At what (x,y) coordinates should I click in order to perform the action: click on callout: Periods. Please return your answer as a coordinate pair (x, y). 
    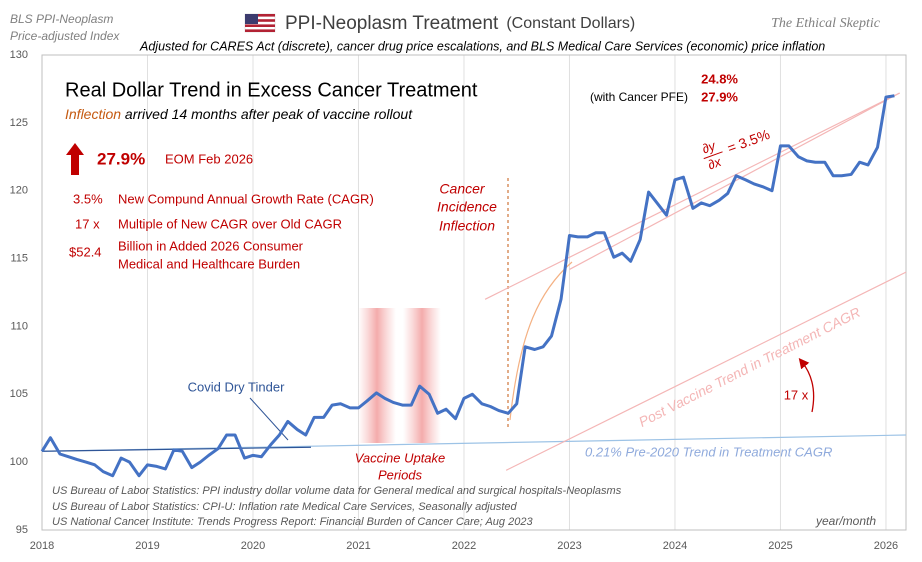
    Looking at the image, I should click on (400, 474).